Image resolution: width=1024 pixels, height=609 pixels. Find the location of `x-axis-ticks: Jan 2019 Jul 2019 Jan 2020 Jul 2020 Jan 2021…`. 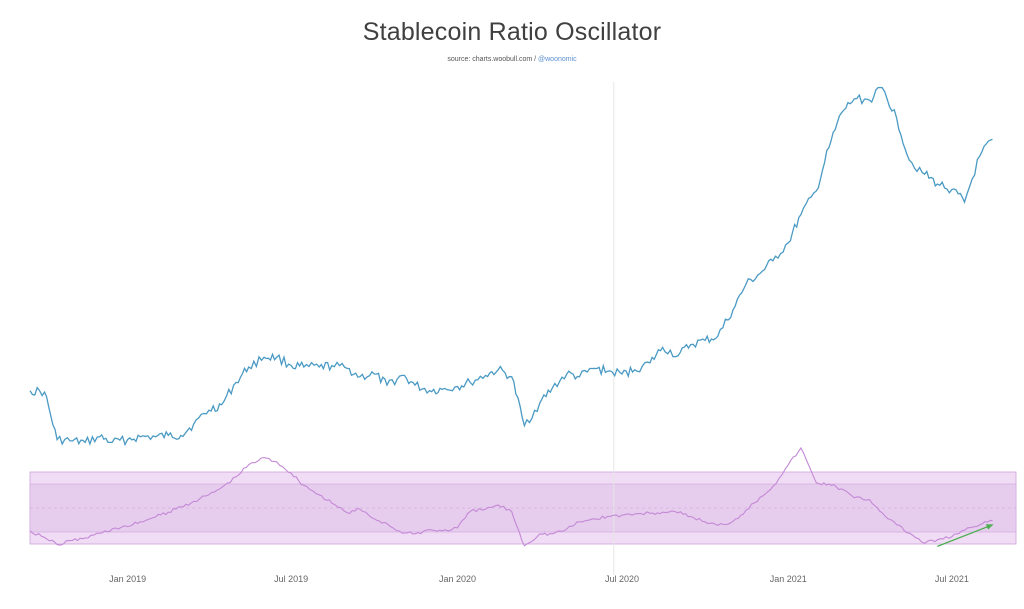

x-axis-ticks: Jan 2019 Jul 2019 Jan 2020 Jul 2020 Jan 2021… is located at coordinates (539, 579).